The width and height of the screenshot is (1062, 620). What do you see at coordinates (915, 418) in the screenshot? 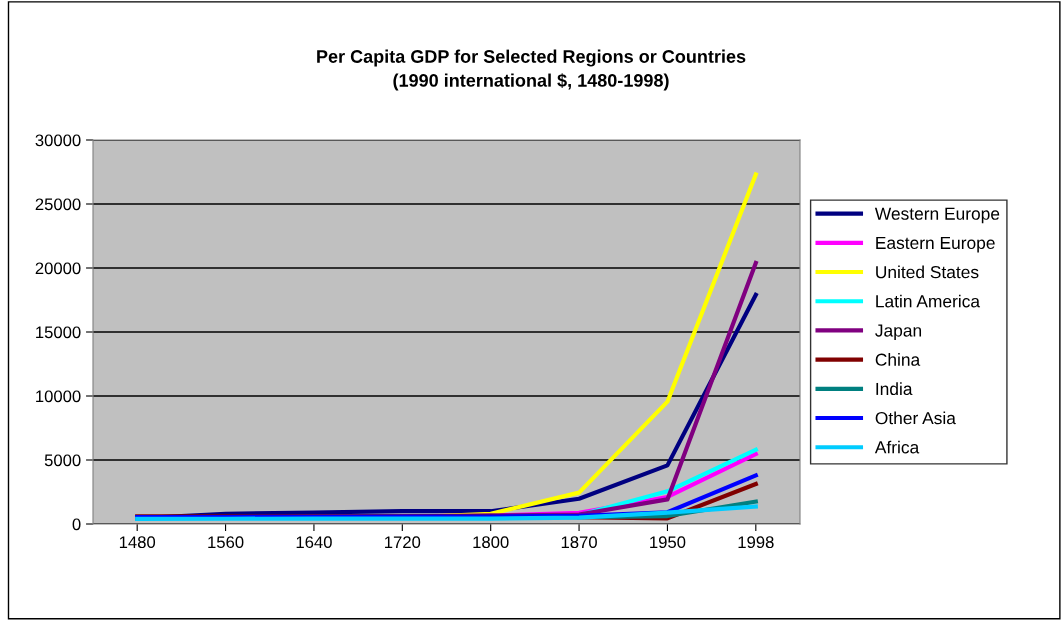
I see `legend-label: Other Asia` at bounding box center [915, 418].